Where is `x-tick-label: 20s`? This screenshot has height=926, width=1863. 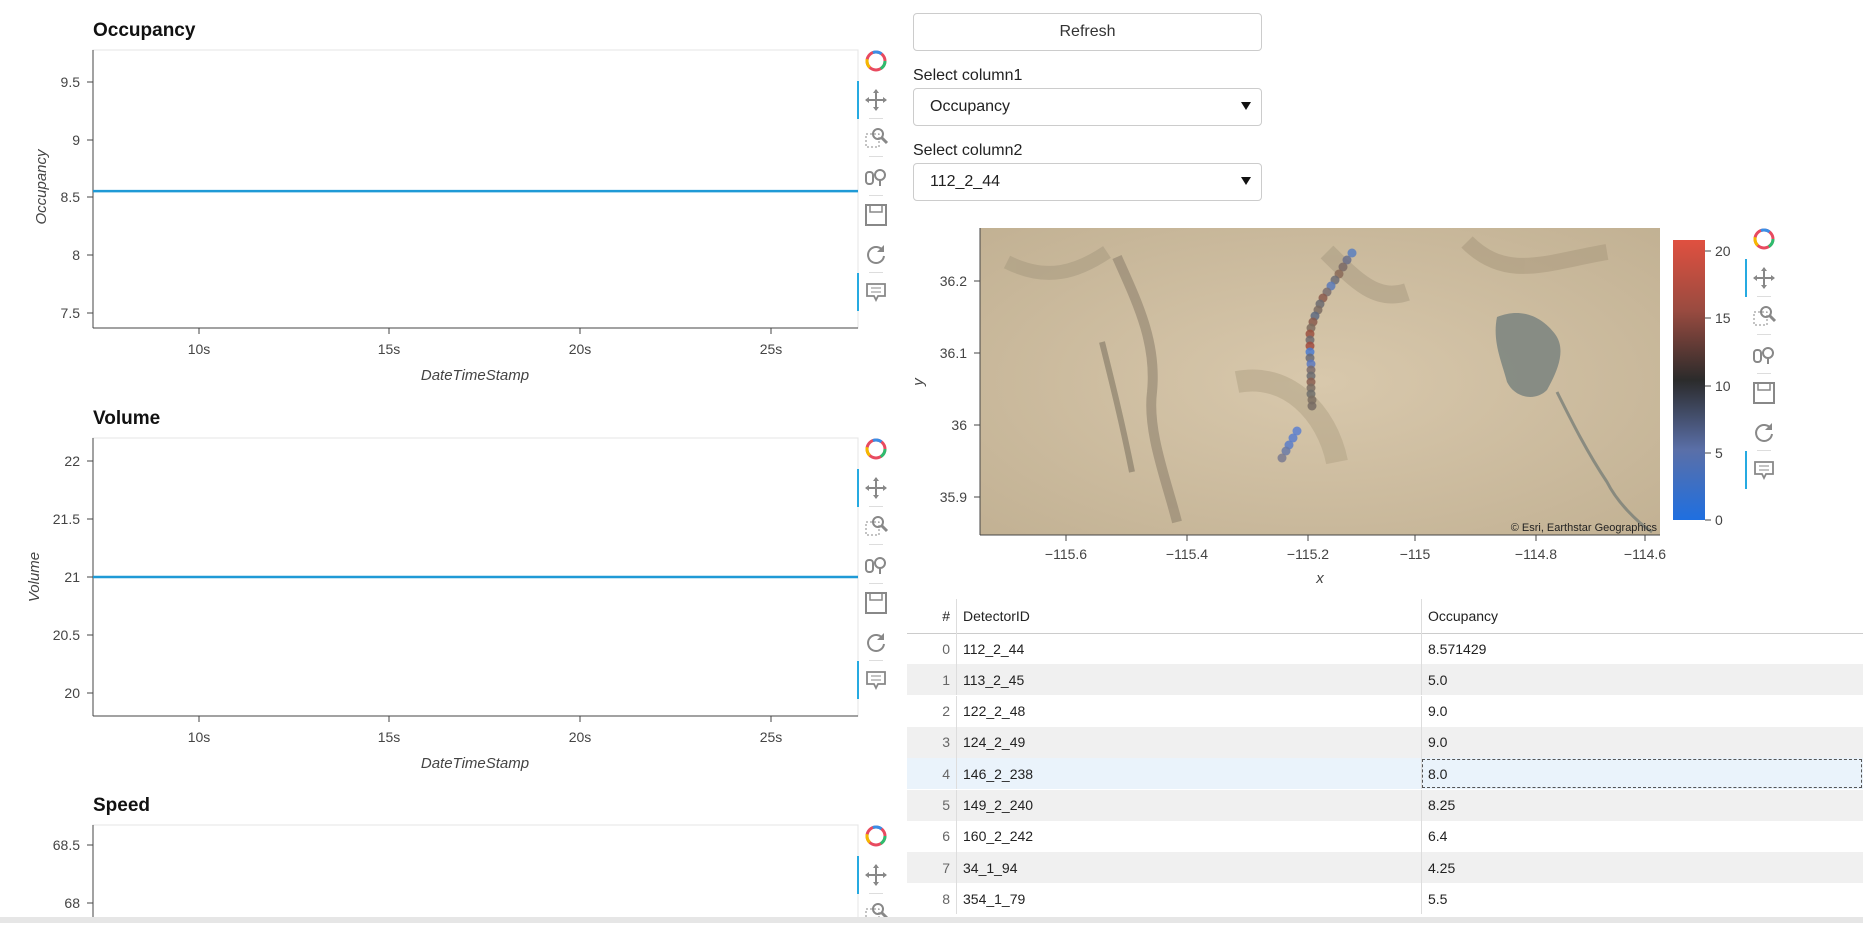
x-tick-label: 20s is located at coordinates (580, 349).